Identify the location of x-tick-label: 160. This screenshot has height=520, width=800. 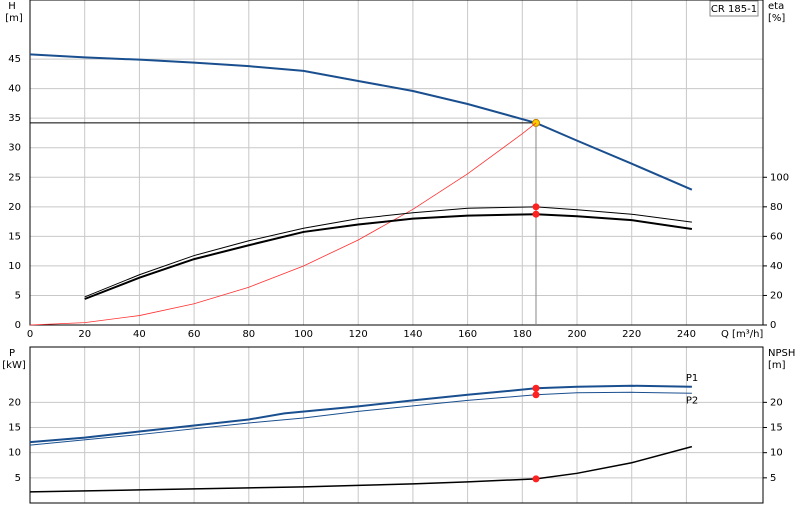
(467, 334).